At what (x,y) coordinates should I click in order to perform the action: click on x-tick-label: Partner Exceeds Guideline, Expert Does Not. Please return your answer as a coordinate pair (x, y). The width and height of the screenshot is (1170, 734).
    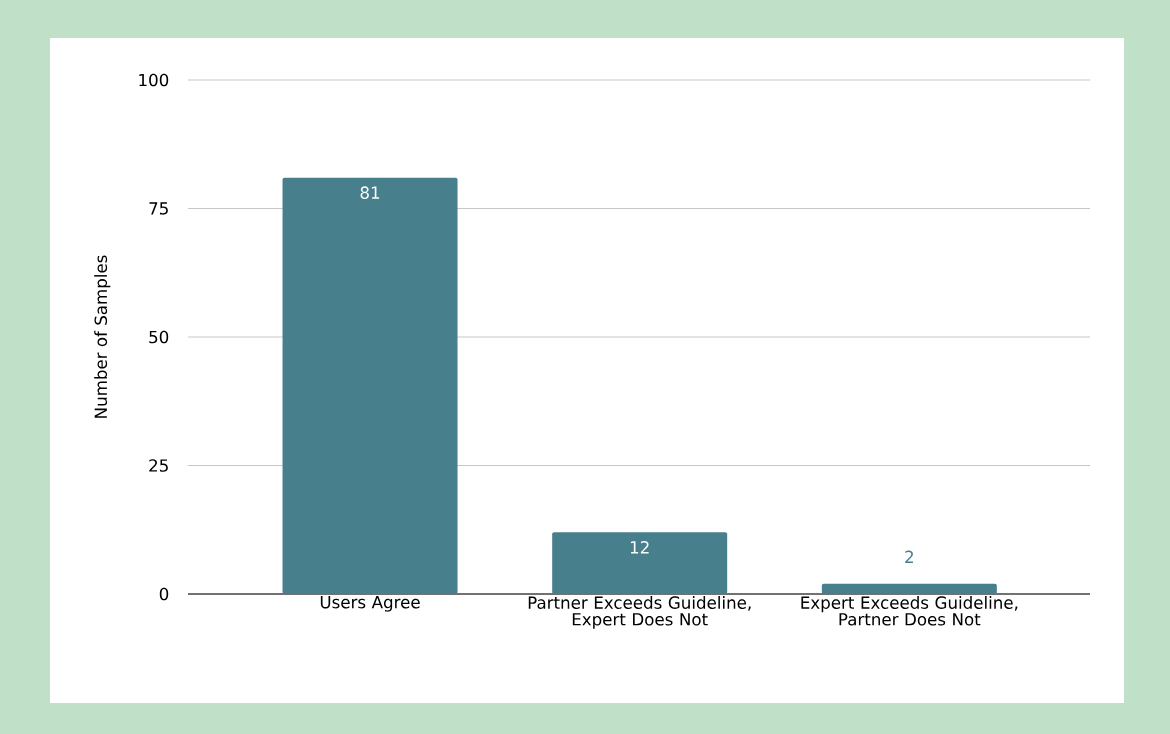
    Looking at the image, I should click on (639, 612).